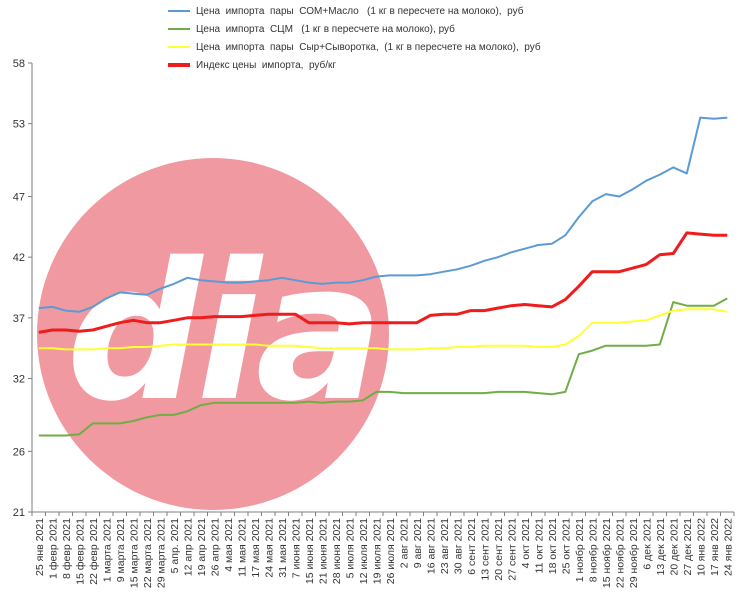 This screenshot has width=738, height=606. Describe the element at coordinates (19, 452) in the screenshot. I see `y-tick-label: 26` at that location.